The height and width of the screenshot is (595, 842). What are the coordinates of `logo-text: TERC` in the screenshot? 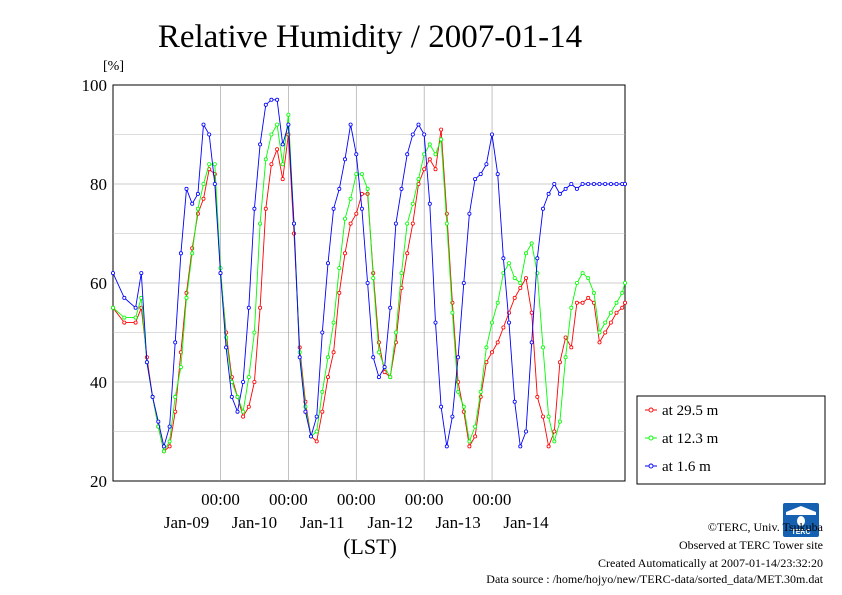 It's located at (800, 532).